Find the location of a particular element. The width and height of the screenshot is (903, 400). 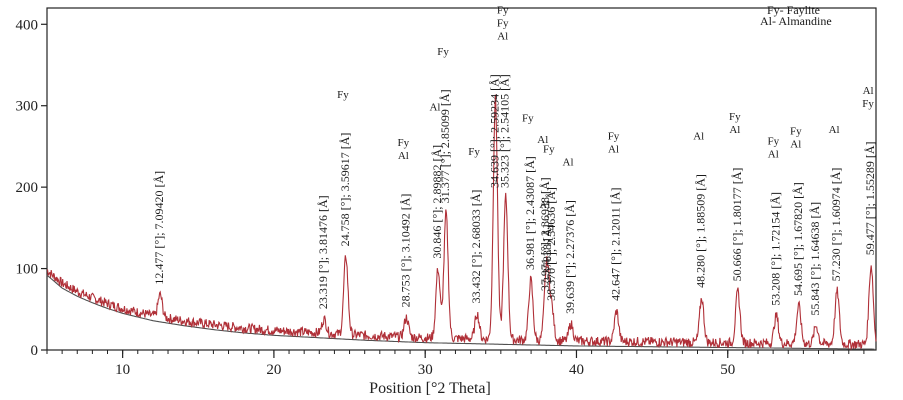

x-tick-label: 30 is located at coordinates (425, 370).